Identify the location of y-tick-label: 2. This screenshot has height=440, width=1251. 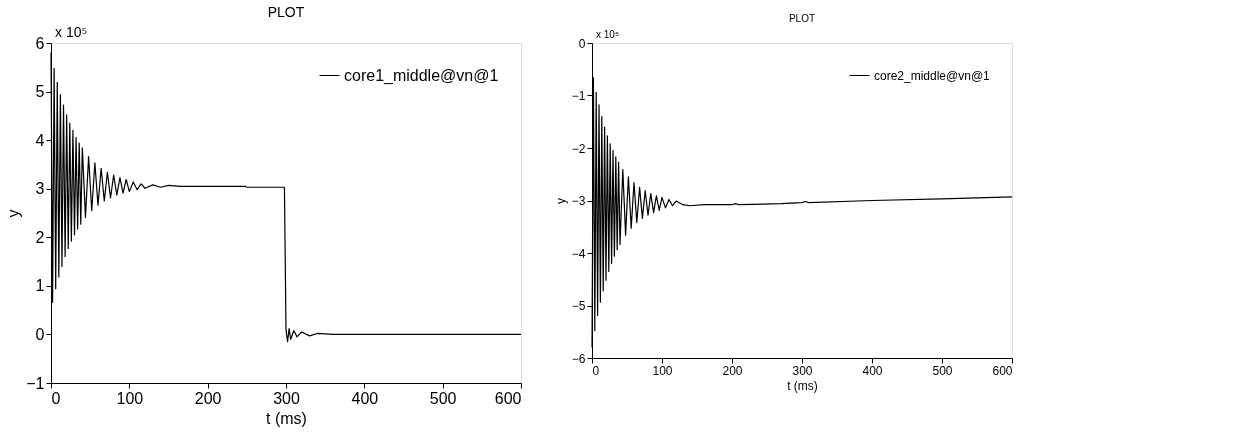
(40, 237).